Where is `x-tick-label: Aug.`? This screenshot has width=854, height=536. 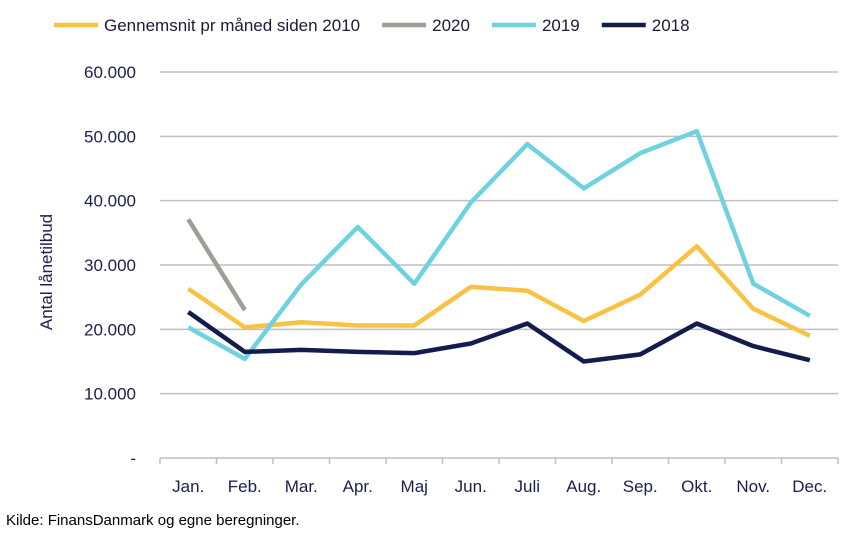
x-tick-label: Aug. is located at coordinates (583, 486).